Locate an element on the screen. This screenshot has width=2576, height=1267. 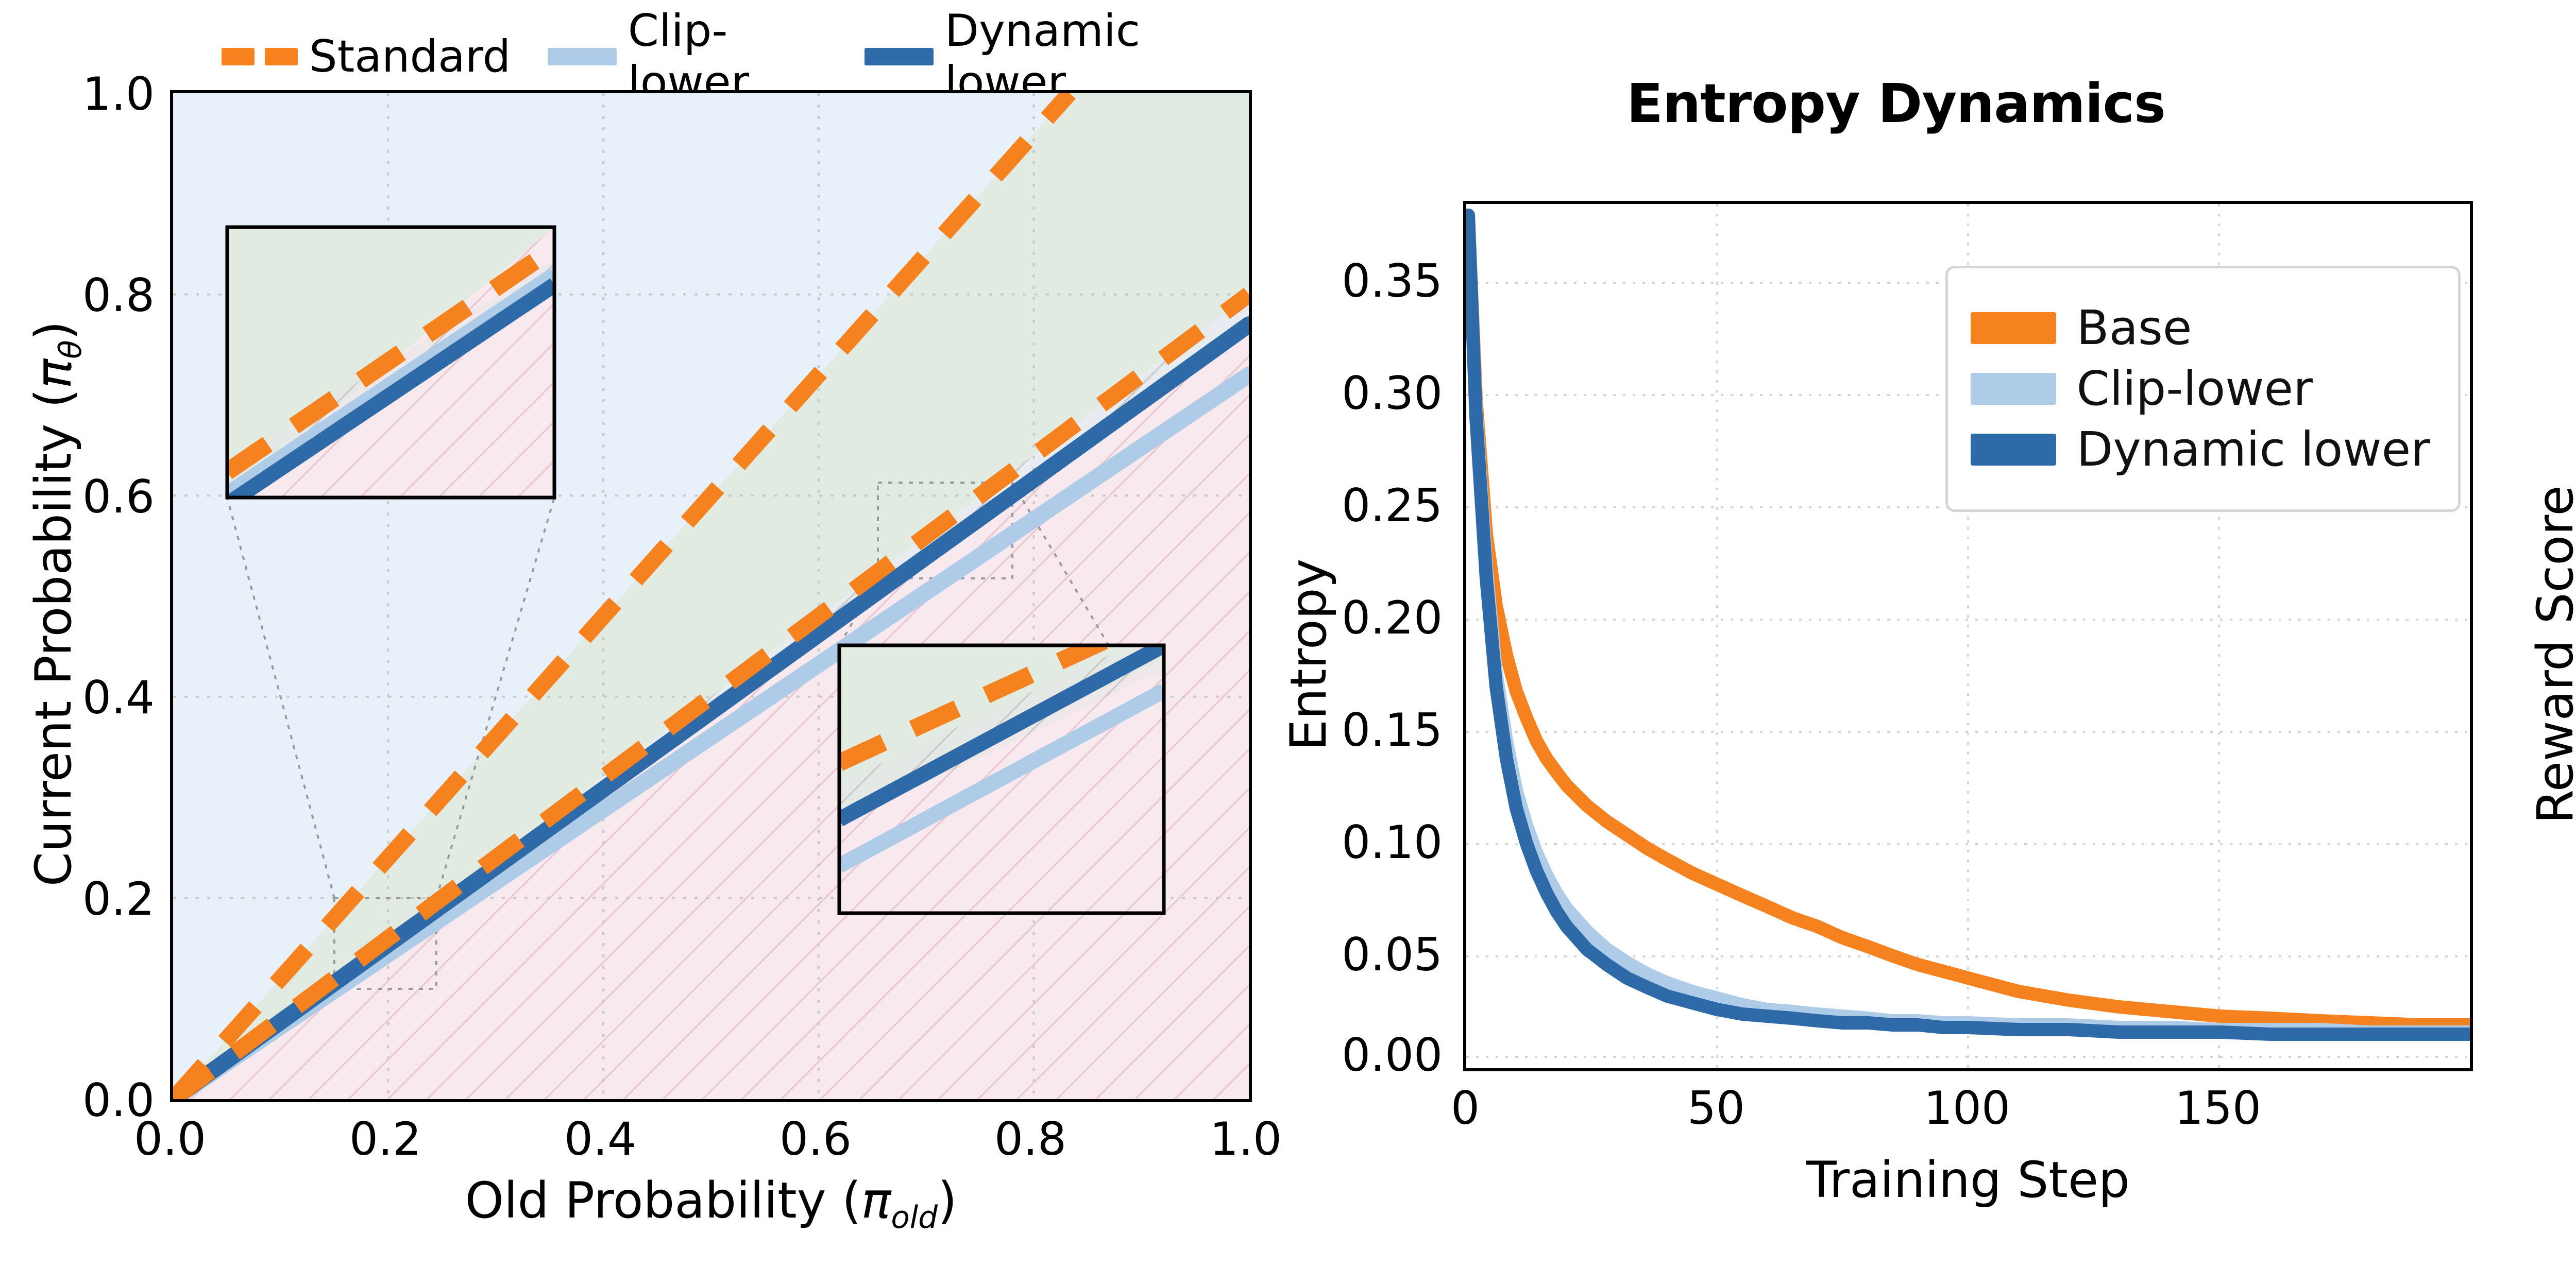
clip-yaxis-label: Current Probability (πθ) is located at coordinates (57, 603).